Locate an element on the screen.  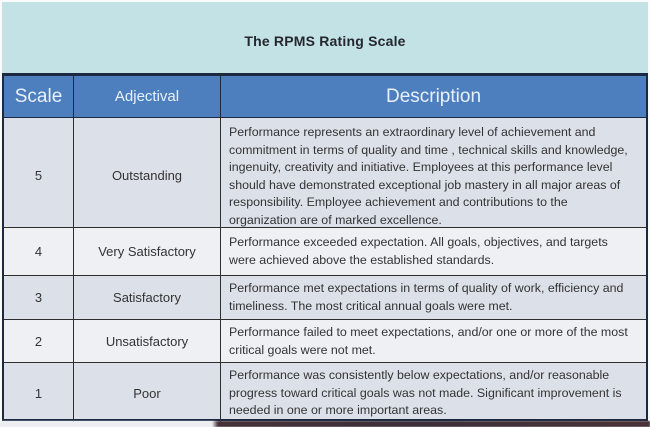
adjectival-cell: Poor is located at coordinates (147, 393).